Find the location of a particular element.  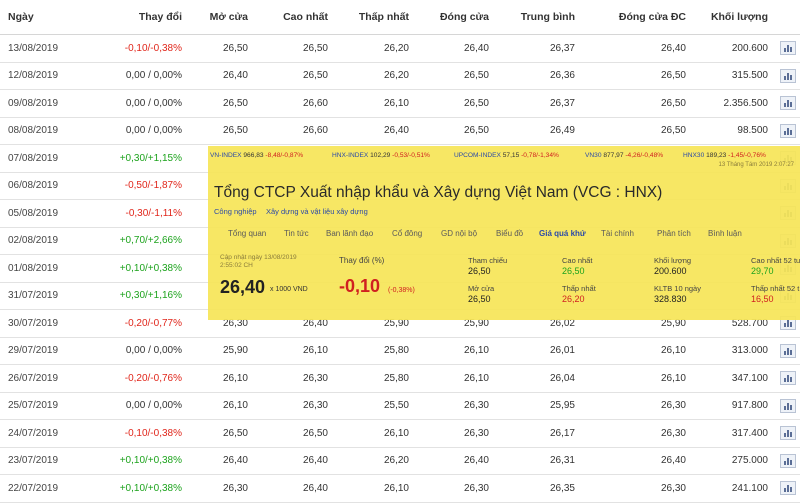

row-avg: 26,37 is located at coordinates (538, 48).